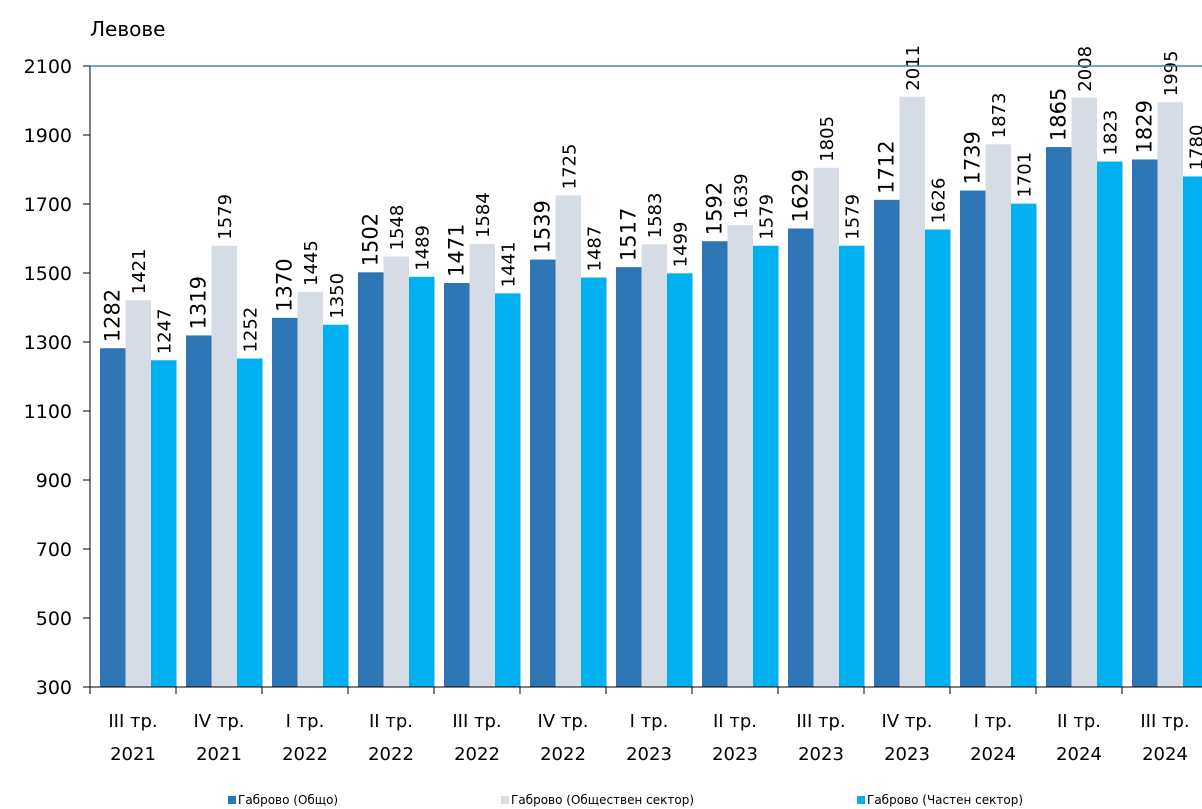 This screenshot has height=809, width=1202. What do you see at coordinates (285, 284) in the screenshot?
I see `data-label: 1370` at bounding box center [285, 284].